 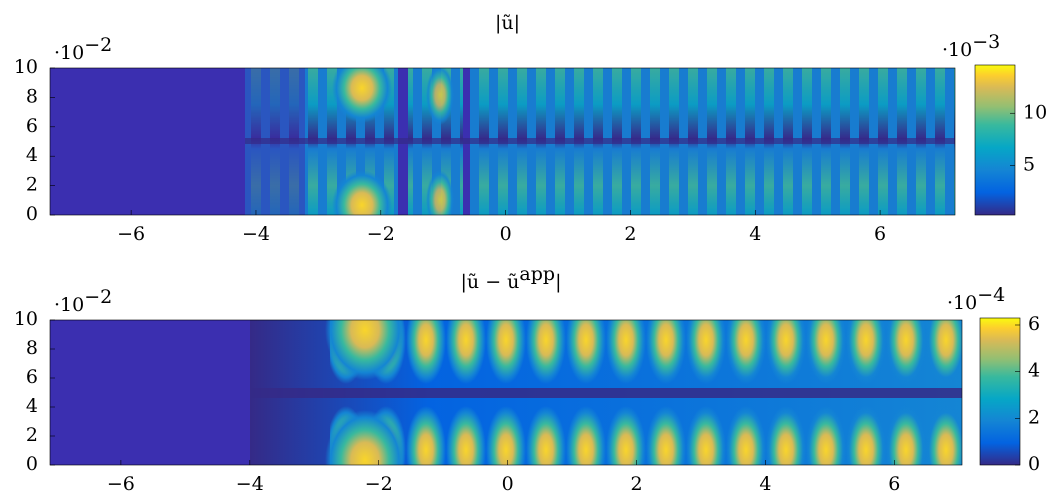 I want to click on title-text: |ũ|, so click(x=507, y=23).